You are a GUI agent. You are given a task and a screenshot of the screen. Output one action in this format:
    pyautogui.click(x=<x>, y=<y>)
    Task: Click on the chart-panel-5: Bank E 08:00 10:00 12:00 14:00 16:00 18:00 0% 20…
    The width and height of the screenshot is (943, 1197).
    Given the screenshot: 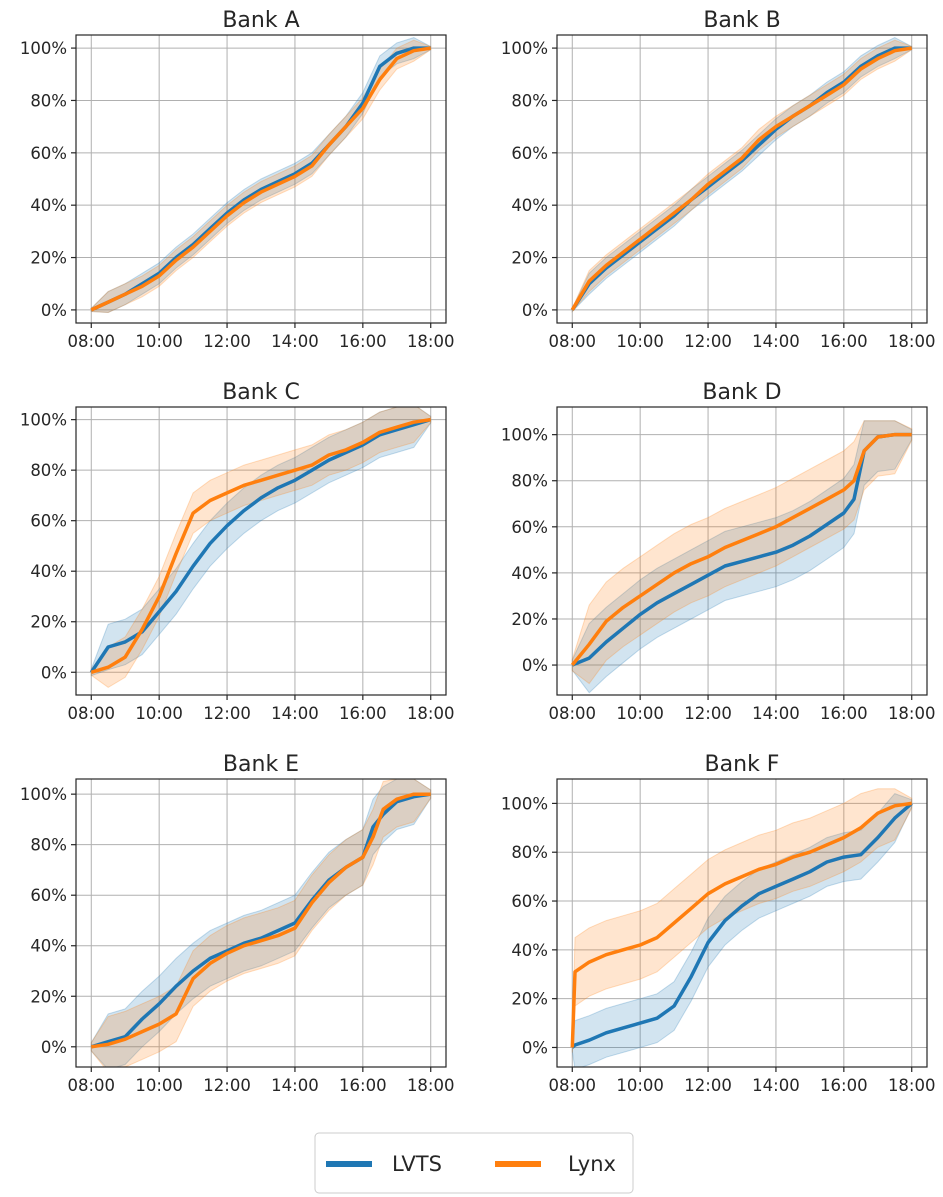 What is the action you would take?
    pyautogui.click(x=237, y=923)
    